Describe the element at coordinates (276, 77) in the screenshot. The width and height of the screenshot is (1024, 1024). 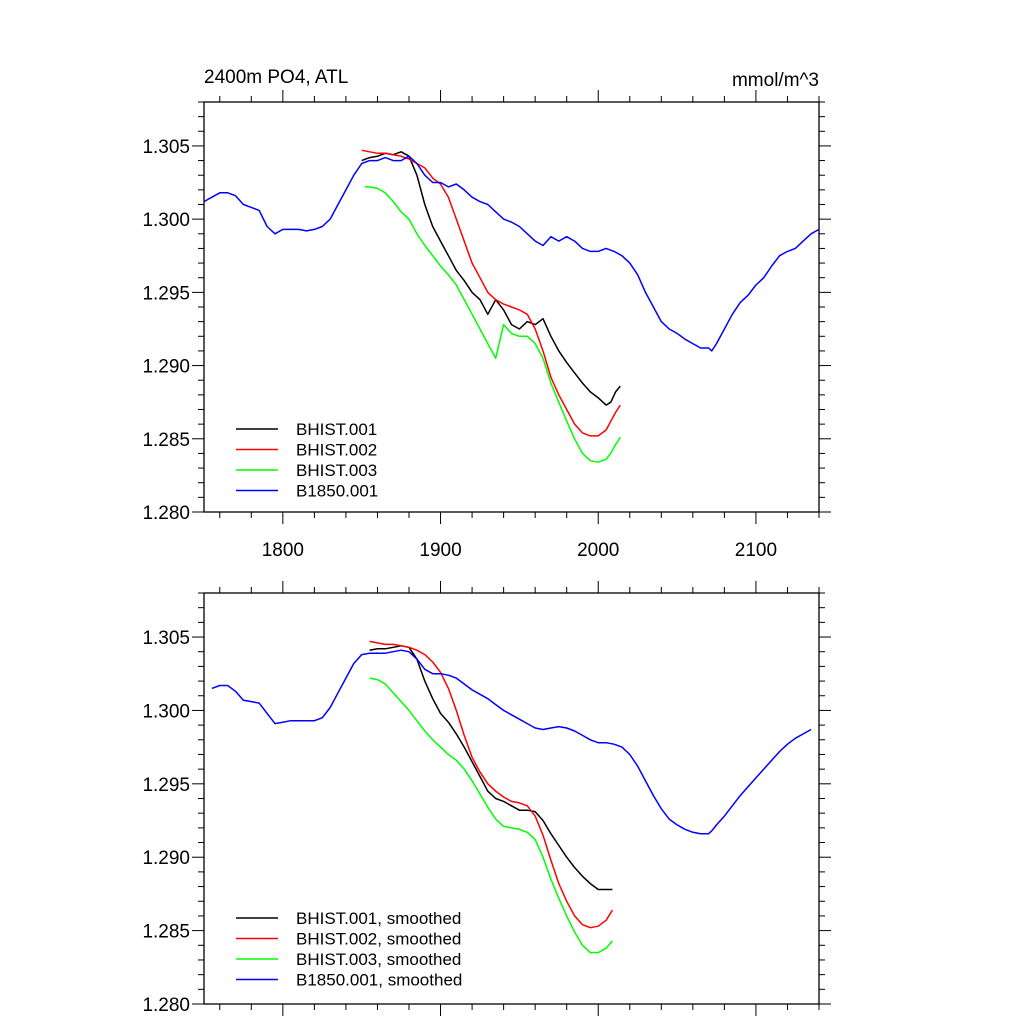
I see `chart-title: 2400m PO4, ATL` at that location.